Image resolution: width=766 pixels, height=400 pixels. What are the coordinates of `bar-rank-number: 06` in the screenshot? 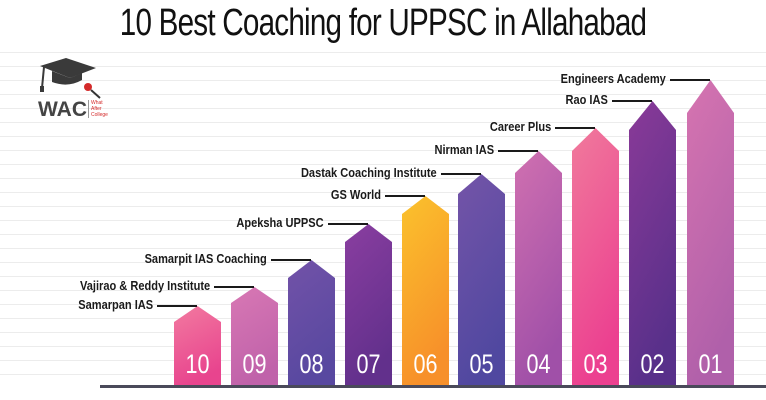 It's located at (425, 364).